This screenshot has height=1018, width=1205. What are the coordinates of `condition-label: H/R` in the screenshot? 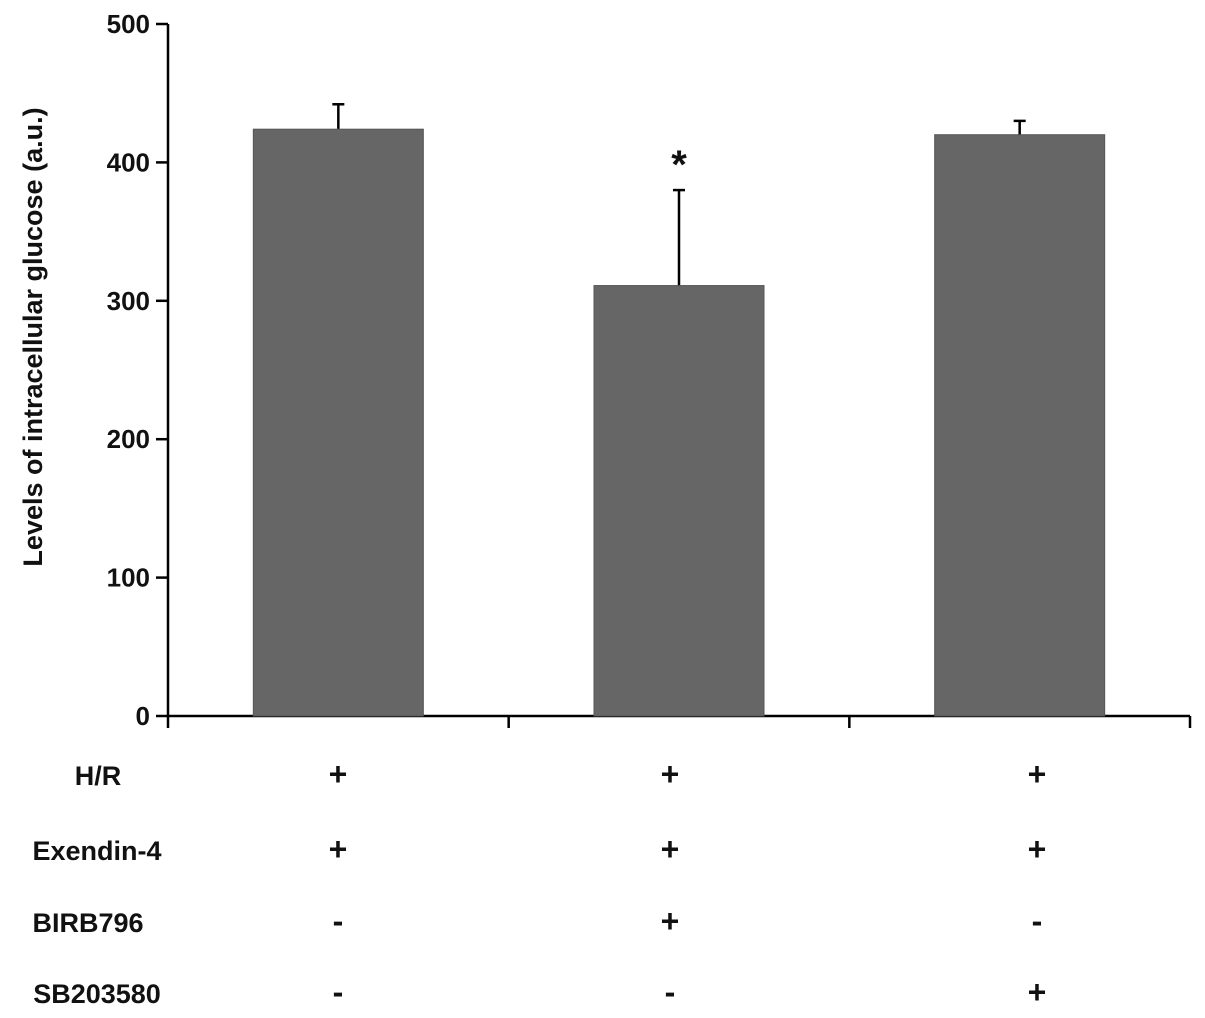 It's located at (98, 776).